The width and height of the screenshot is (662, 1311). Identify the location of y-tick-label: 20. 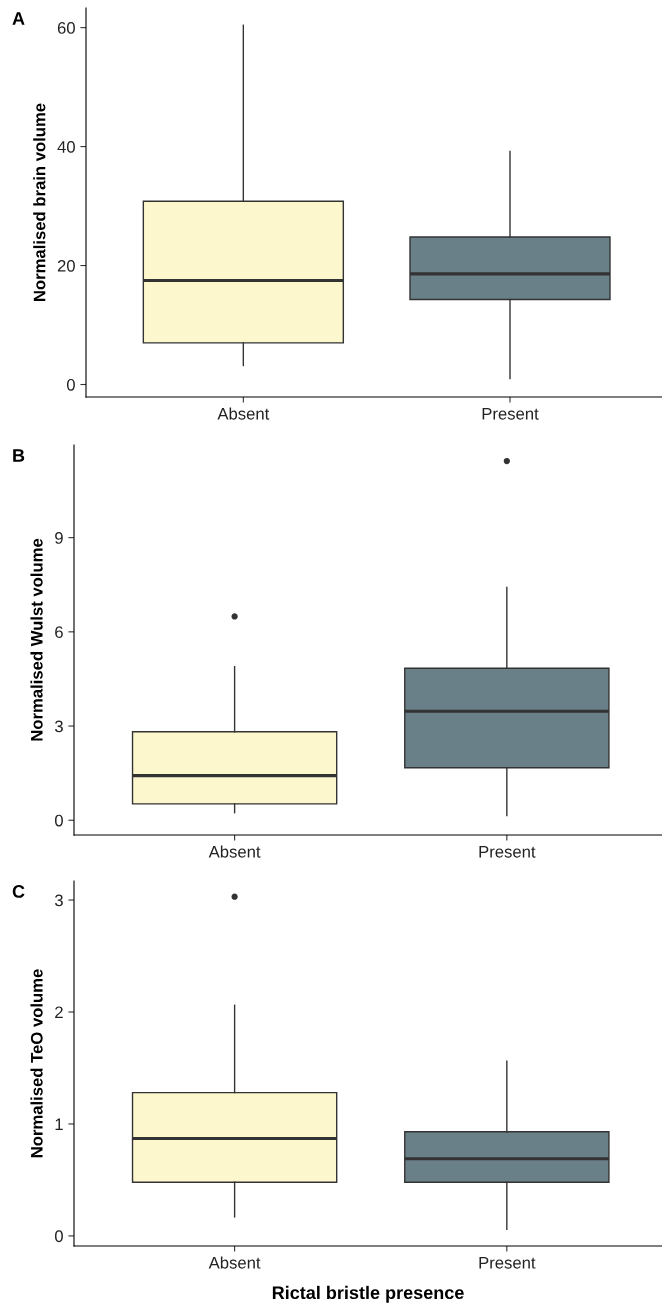
(66, 265).